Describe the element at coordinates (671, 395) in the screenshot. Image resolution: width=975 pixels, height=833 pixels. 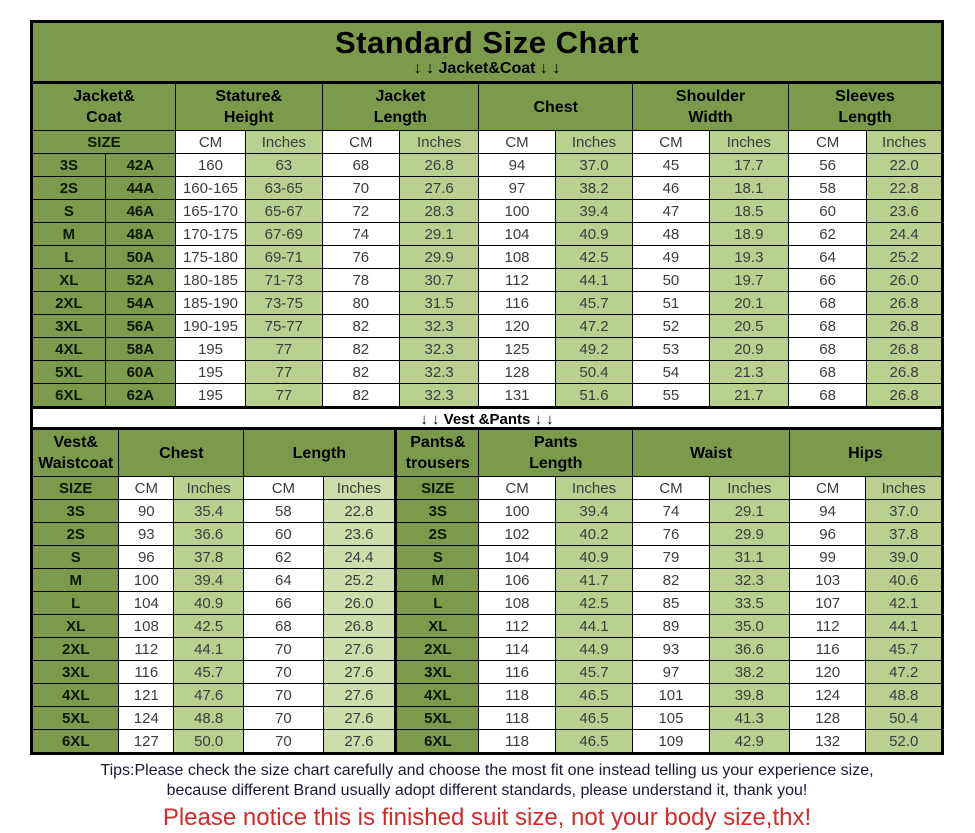
I see `shoulder-cm-cell: 55` at that location.